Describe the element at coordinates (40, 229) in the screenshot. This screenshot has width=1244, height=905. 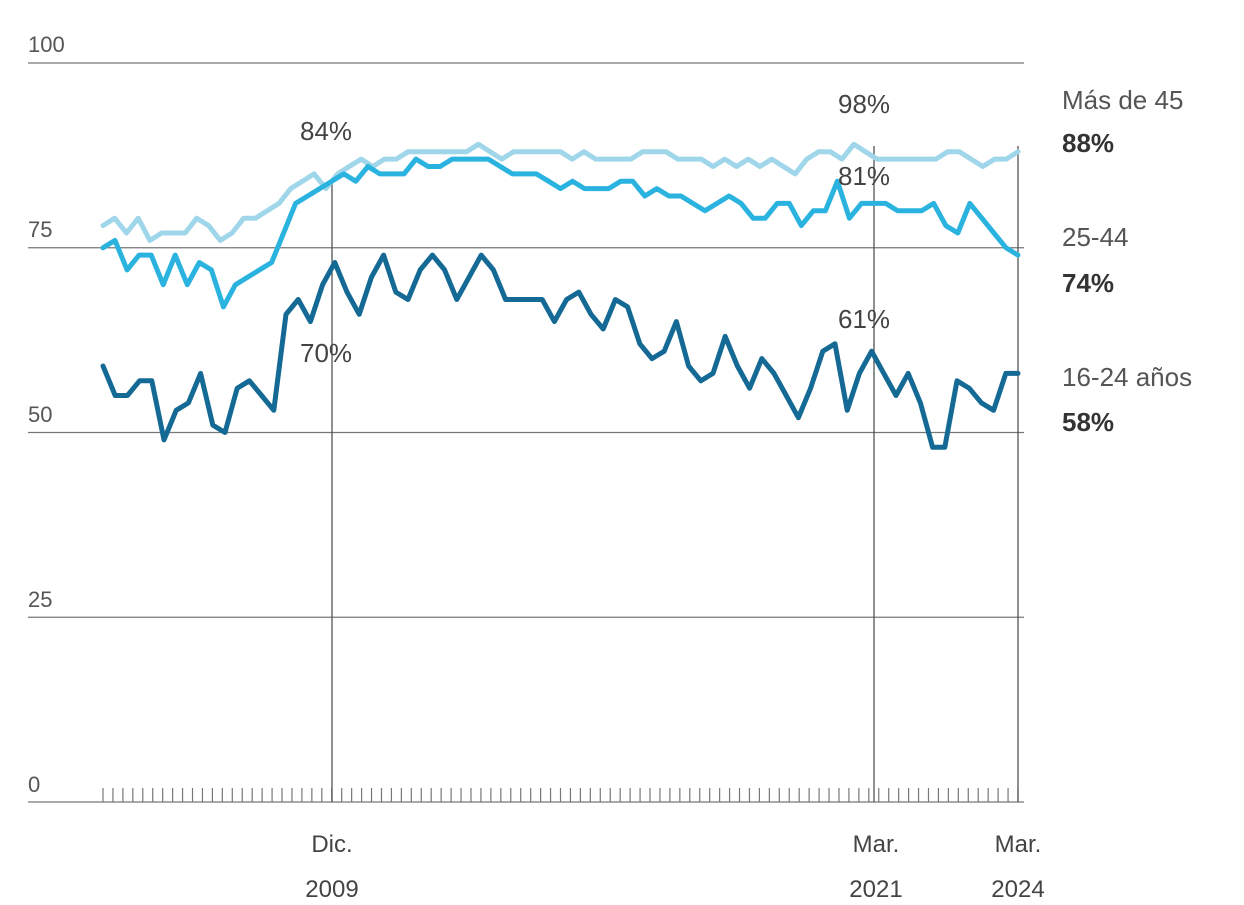
I see `y-tick-label-75: 75` at that location.